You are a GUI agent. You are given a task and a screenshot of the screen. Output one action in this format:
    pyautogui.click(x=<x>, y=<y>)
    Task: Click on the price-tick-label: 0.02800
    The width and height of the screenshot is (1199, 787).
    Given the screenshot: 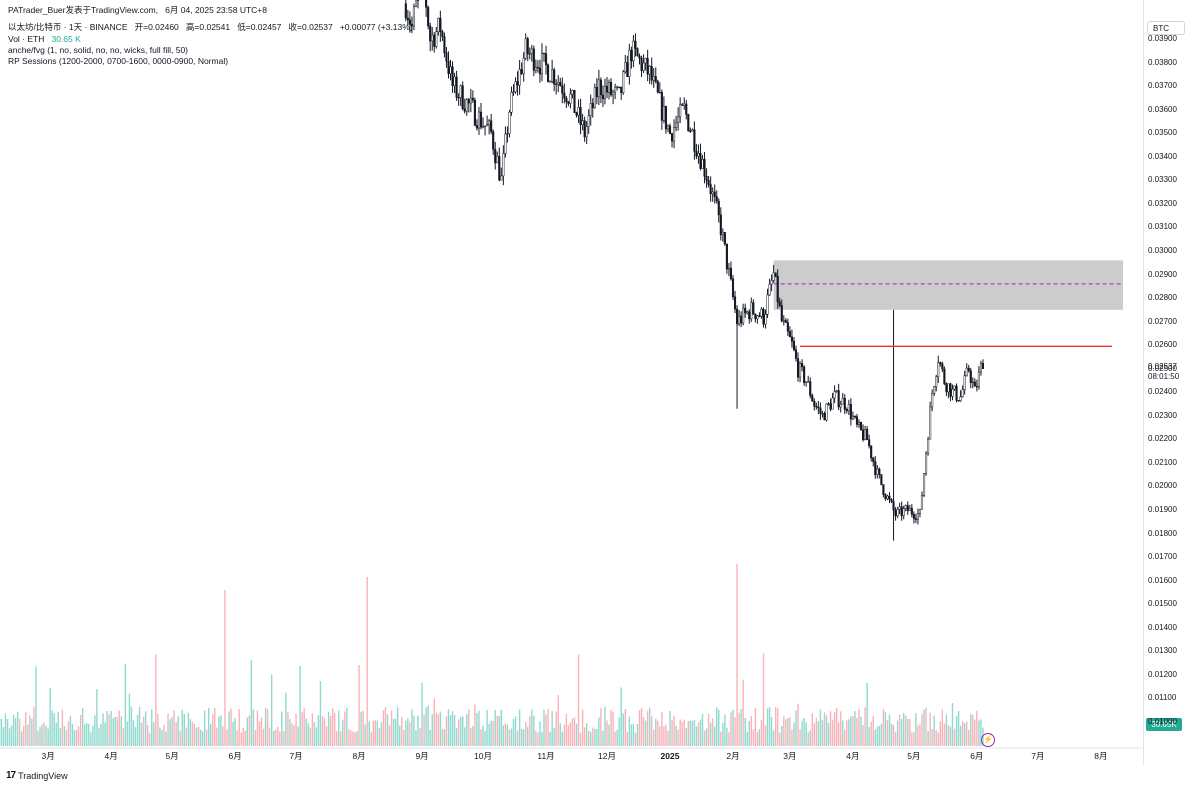 What is the action you would take?
    pyautogui.click(x=1162, y=298)
    